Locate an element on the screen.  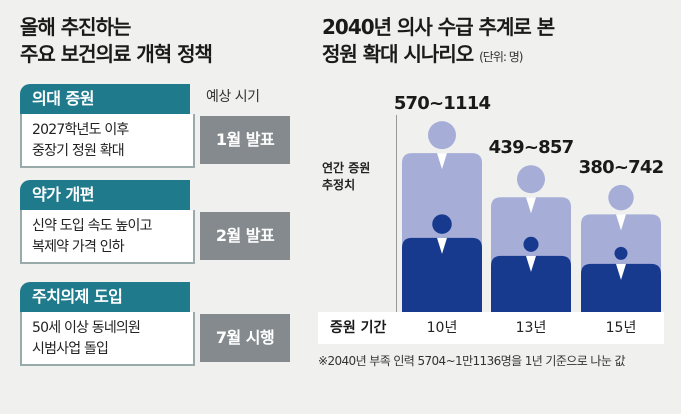
policy-category-1: 의대 증원 is located at coordinates (105, 99).